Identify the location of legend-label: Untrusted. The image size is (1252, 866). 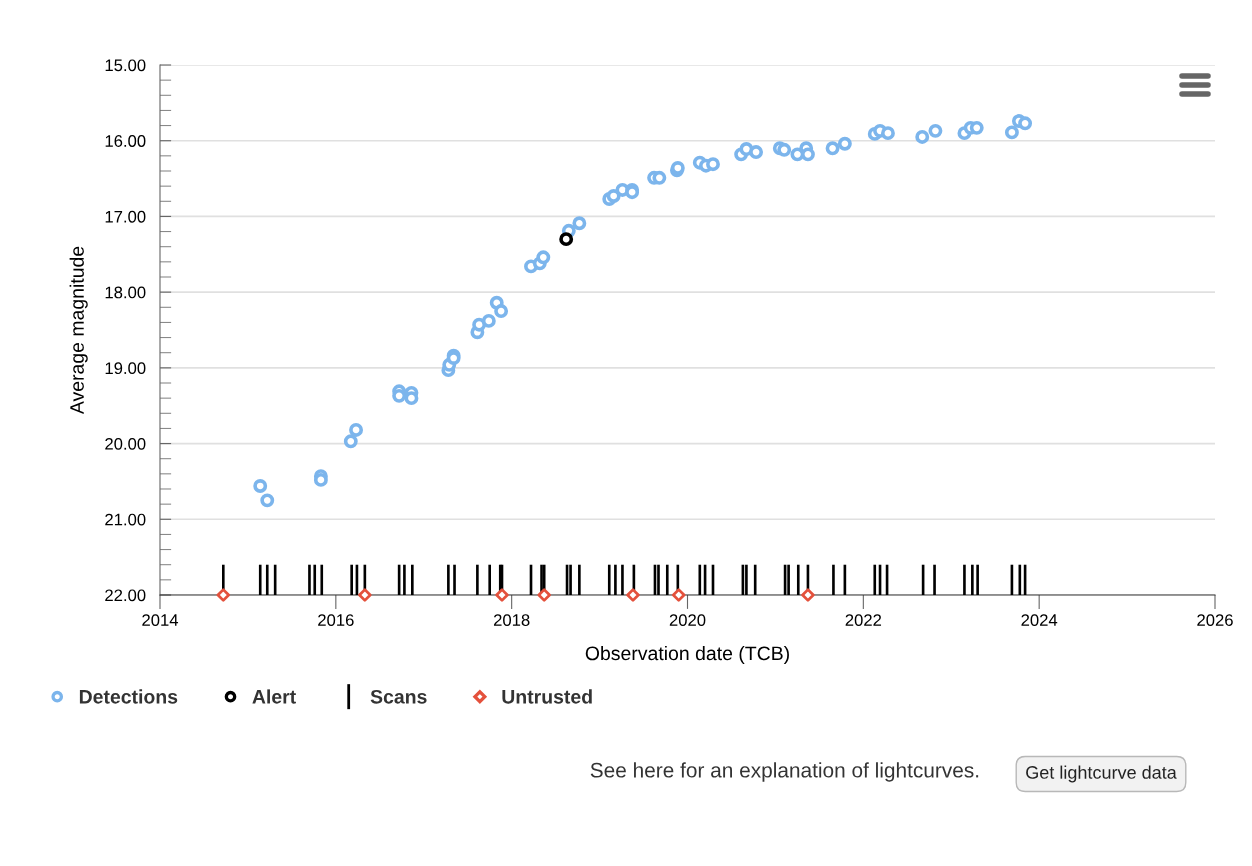
(547, 696).